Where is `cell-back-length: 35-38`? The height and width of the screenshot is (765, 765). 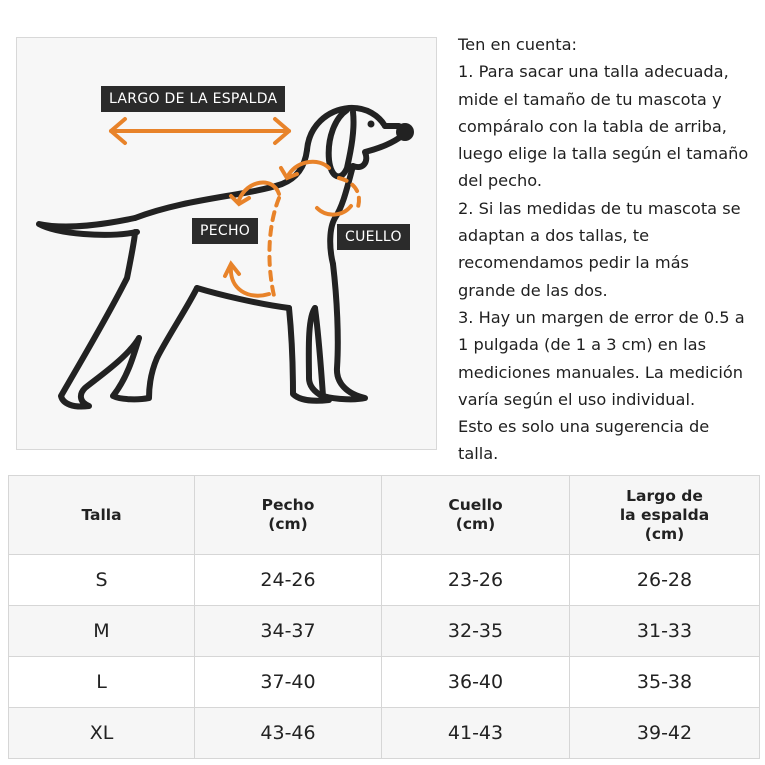
cell-back-length: 35-38 is located at coordinates (664, 682).